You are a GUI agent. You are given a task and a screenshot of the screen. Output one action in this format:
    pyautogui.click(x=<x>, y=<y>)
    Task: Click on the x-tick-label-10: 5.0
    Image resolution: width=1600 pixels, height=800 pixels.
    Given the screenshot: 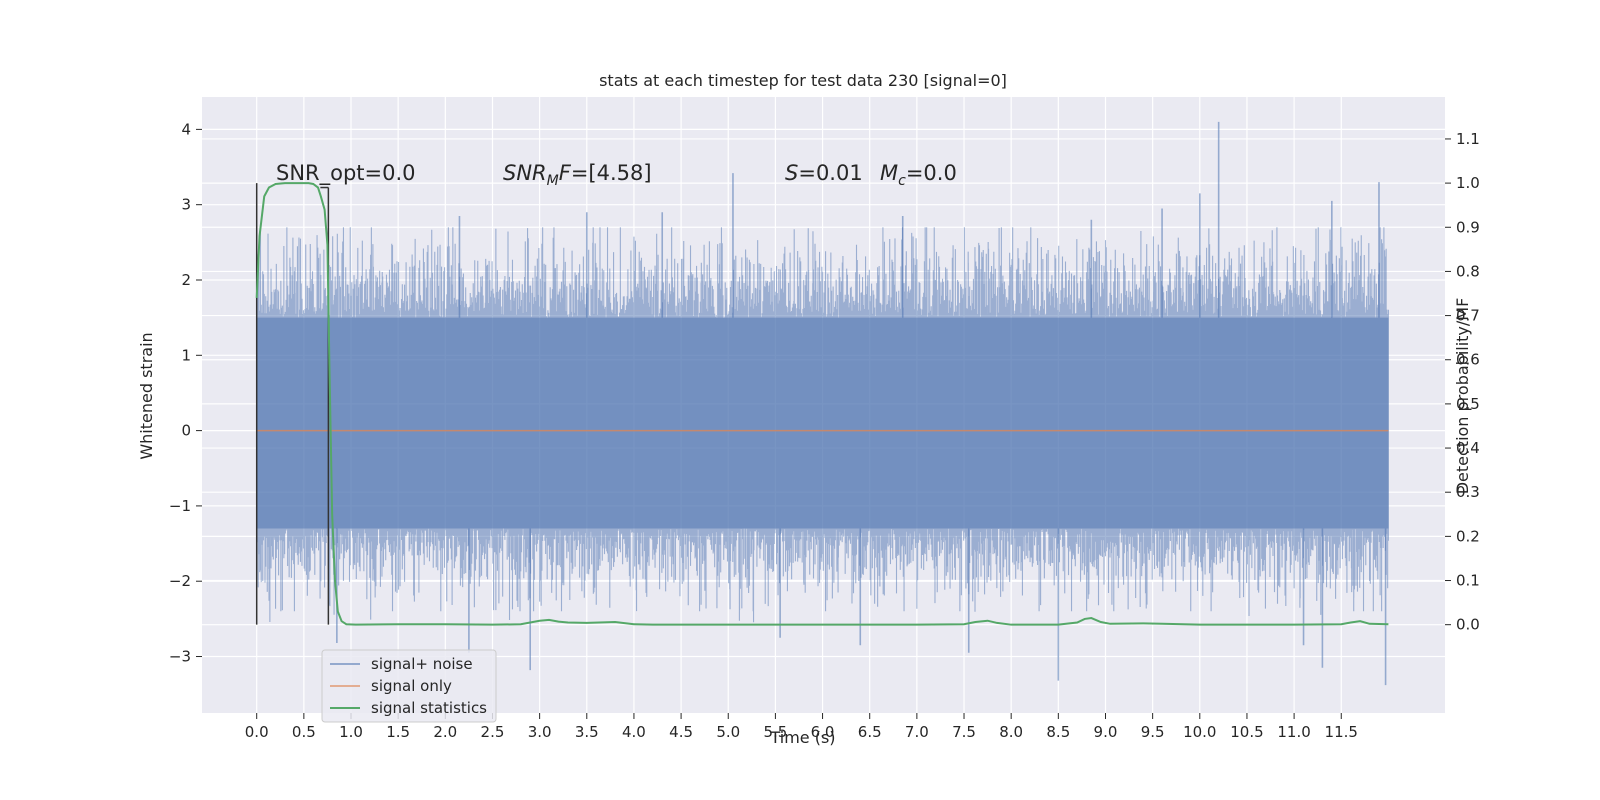 What is the action you would take?
    pyautogui.click(x=728, y=732)
    